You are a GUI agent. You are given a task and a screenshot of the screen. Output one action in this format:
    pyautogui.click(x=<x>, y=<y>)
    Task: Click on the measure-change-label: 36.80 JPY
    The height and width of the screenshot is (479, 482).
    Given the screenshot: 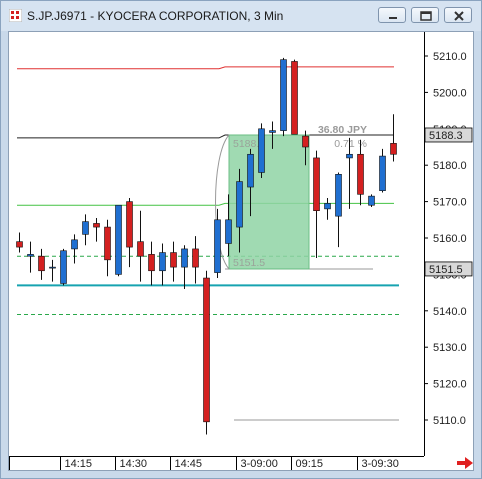 What is the action you would take?
    pyautogui.click(x=342, y=130)
    